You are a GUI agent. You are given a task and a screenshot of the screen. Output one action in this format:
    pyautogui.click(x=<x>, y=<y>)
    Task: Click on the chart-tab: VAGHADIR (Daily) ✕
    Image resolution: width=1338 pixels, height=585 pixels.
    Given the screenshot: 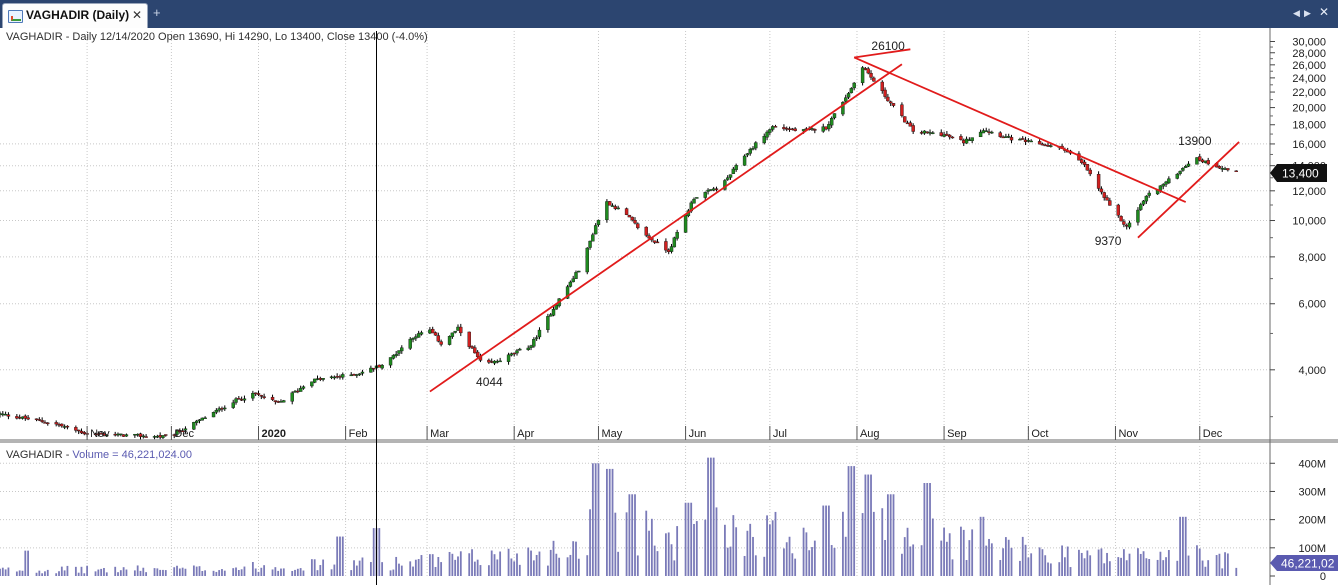 What is the action you would take?
    pyautogui.click(x=75, y=15)
    